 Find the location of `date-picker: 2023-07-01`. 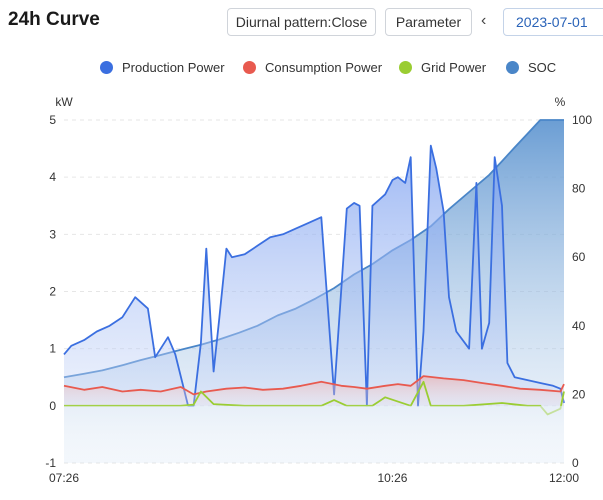

date-picker: 2023-07-01 is located at coordinates (553, 22).